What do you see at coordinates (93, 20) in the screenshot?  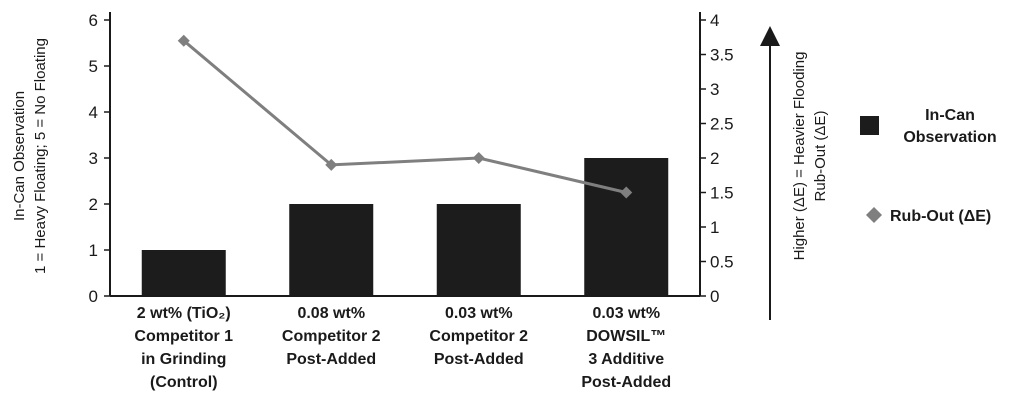 I see `left-tick-label: 6` at bounding box center [93, 20].